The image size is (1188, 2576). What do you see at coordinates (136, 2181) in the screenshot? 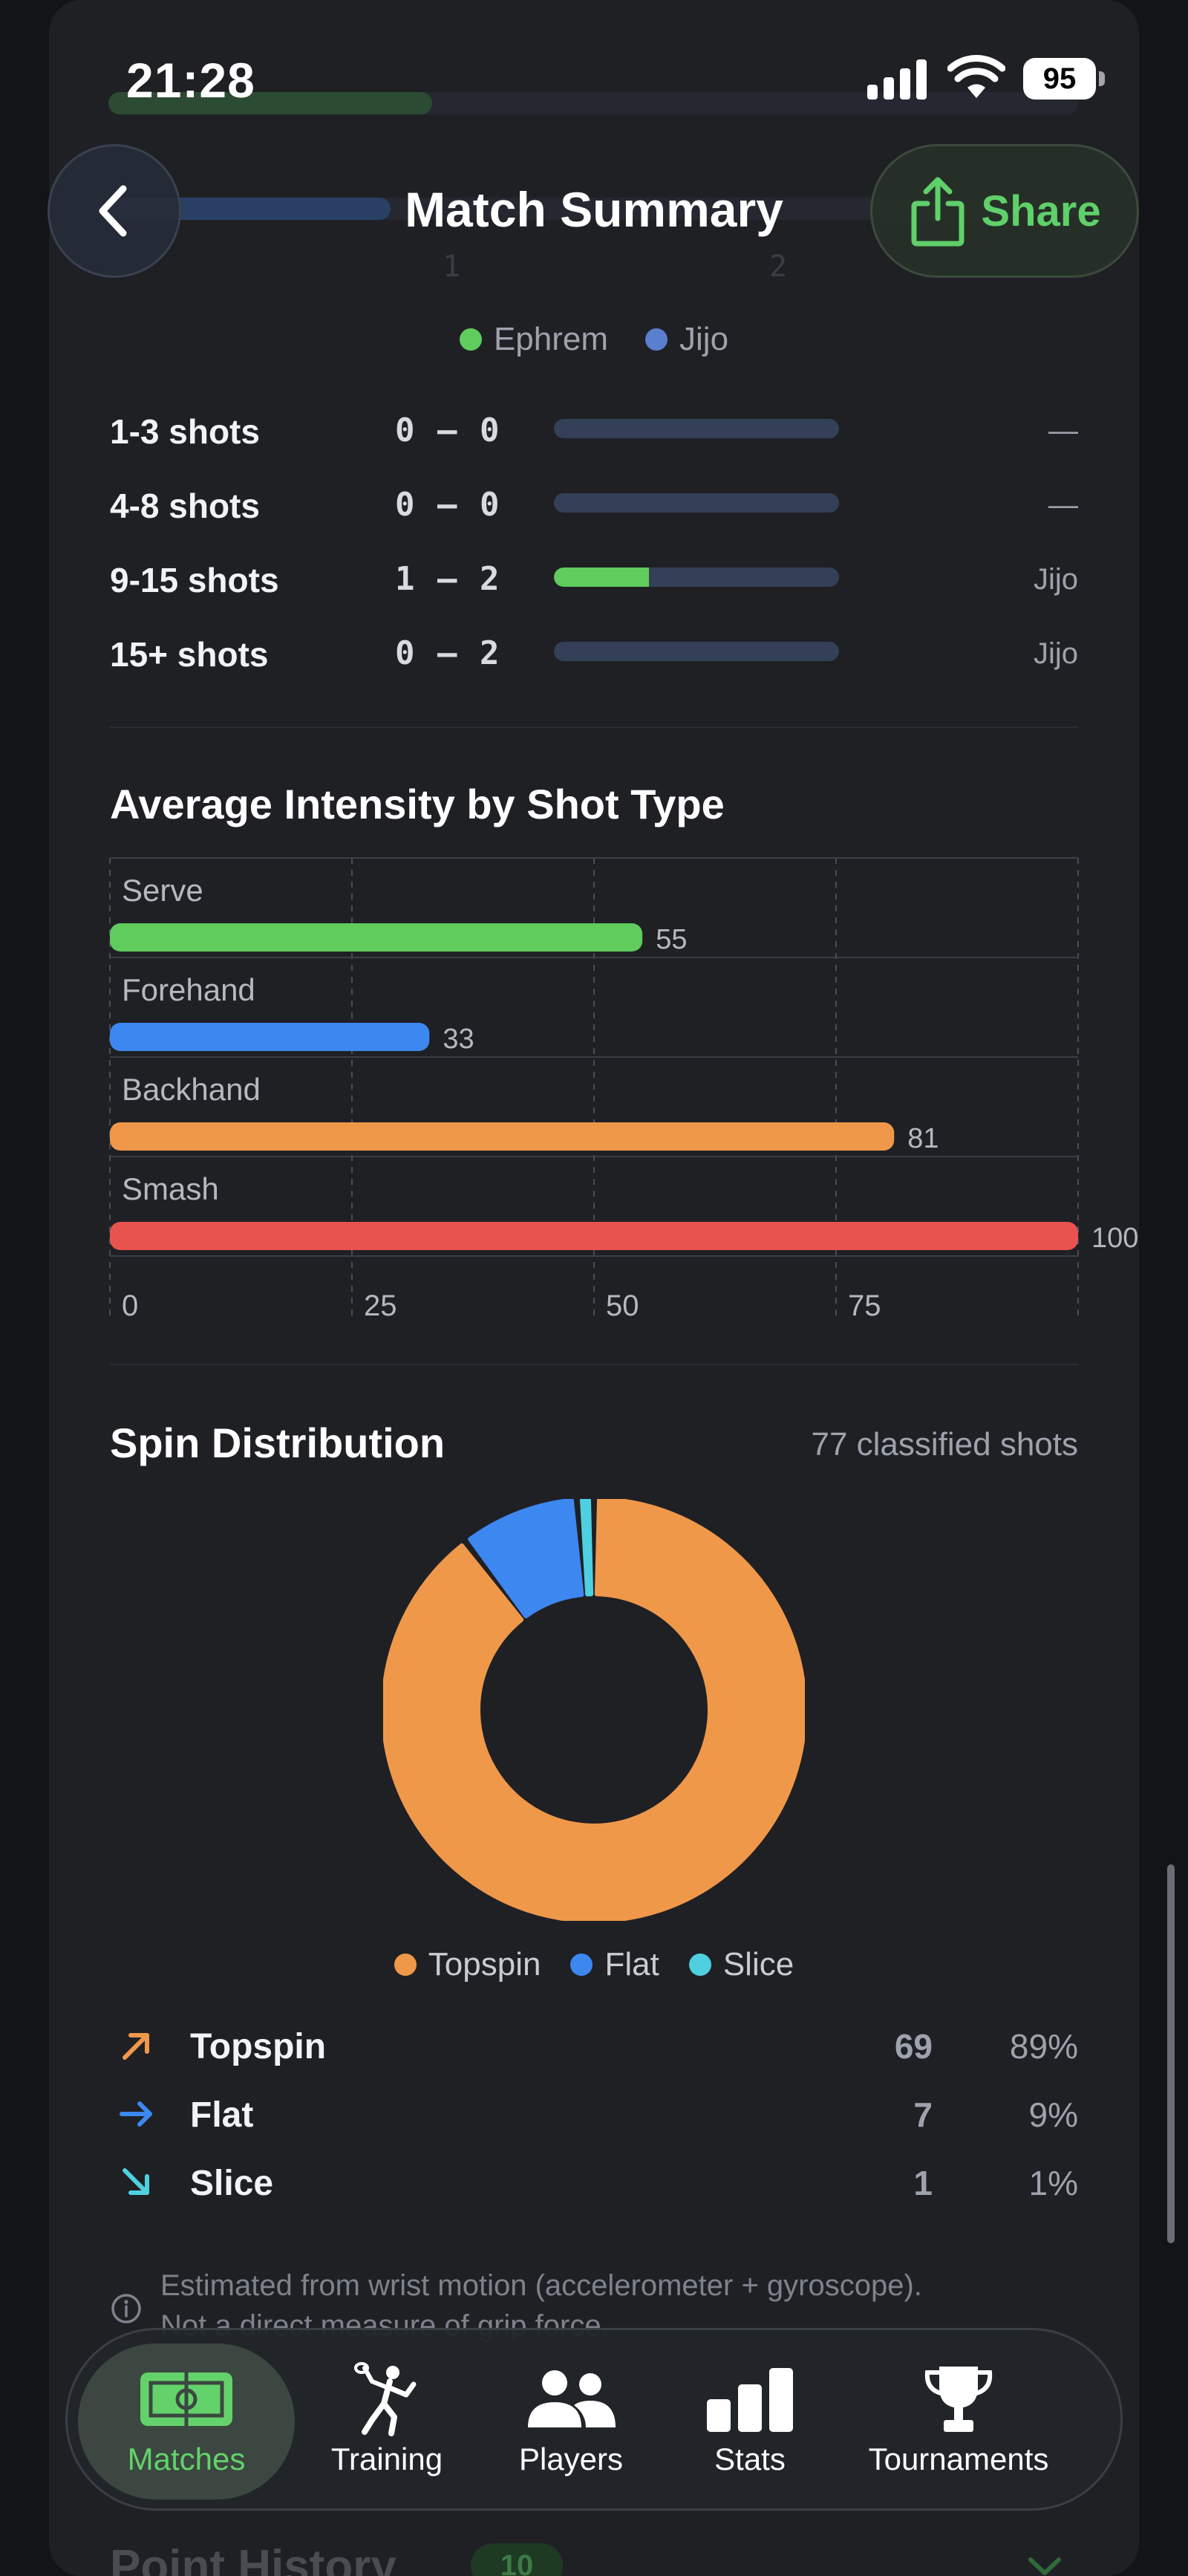
I see `arrow-down-right-icon` at bounding box center [136, 2181].